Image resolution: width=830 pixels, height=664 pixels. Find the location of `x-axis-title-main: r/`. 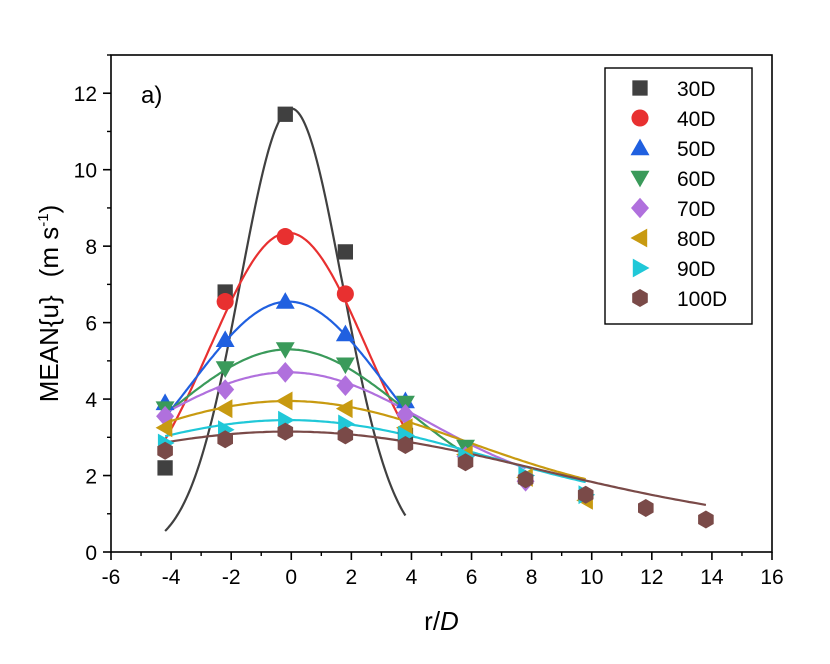

x-axis-title-main: r/ is located at coordinates (432, 621).